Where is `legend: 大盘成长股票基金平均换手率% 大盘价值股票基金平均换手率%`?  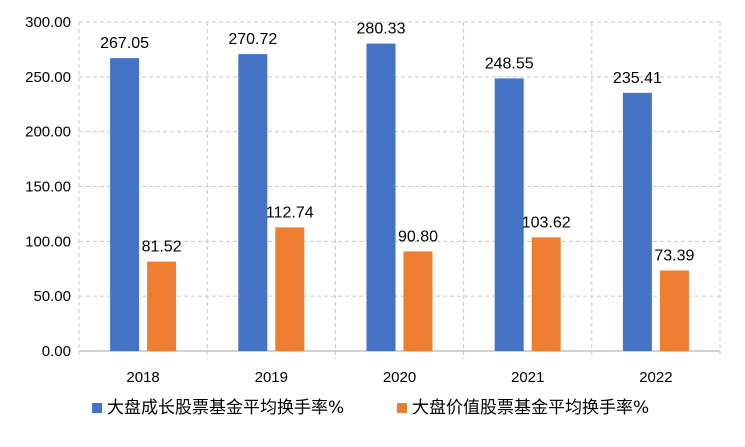
legend: 大盘成长股票基金平均换手率% 大盘价值股票基金平均换手率% is located at coordinates (370, 408).